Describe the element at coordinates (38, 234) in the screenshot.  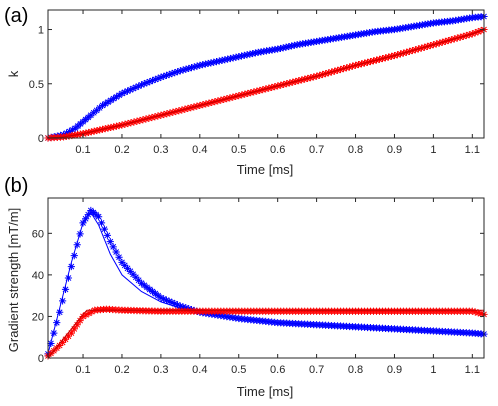
I see `y-tick-label: 60` at that location.